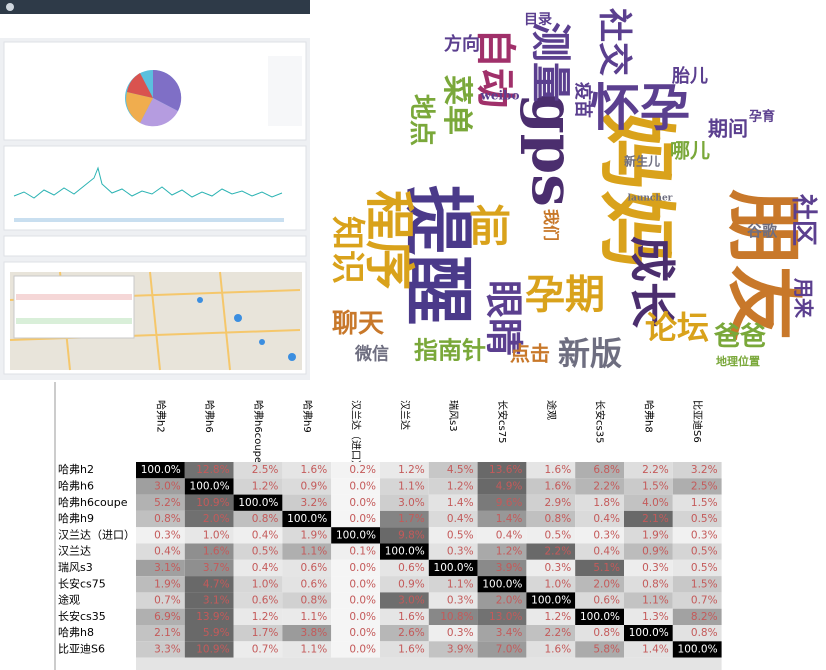 This screenshot has height=670, width=826. What do you see at coordinates (704, 601) in the screenshot?
I see `cell-label: 0.7%` at bounding box center [704, 601].